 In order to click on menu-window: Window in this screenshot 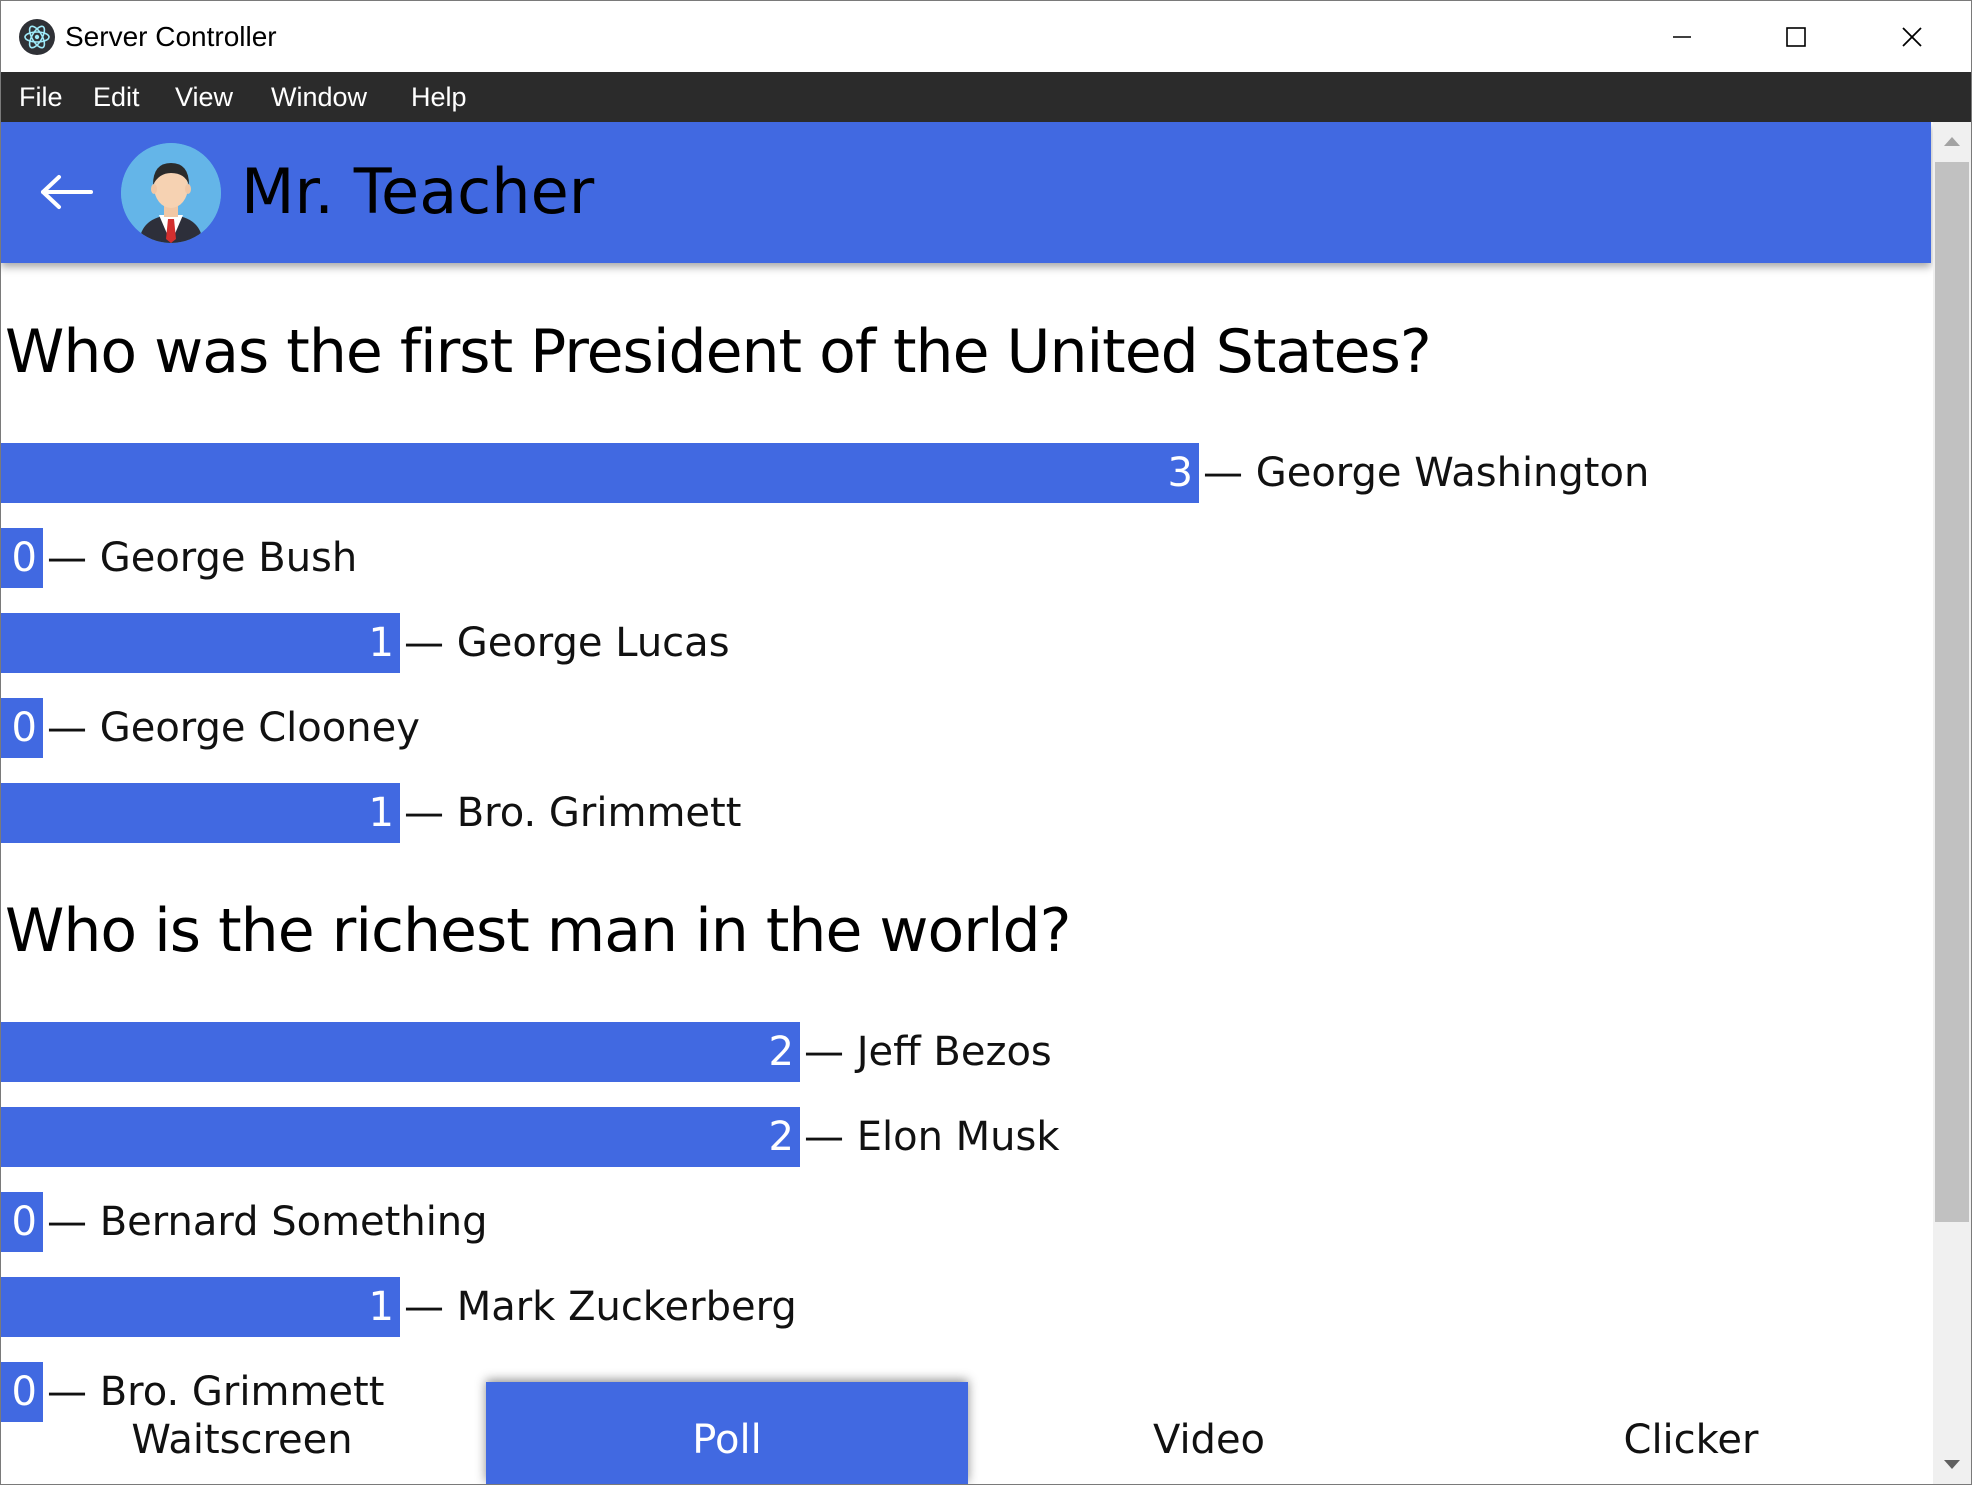, I will do `click(319, 97)`.